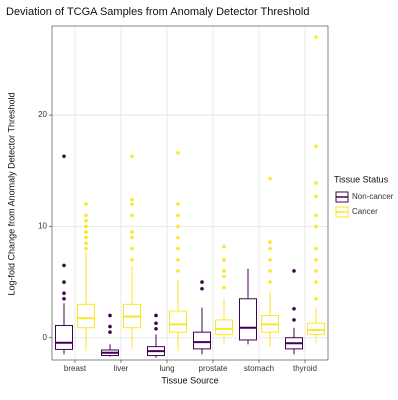 Image resolution: width=398 pixels, height=400 pixels. Describe the element at coordinates (365, 211) in the screenshot. I see `legend-label: Cancer` at that location.